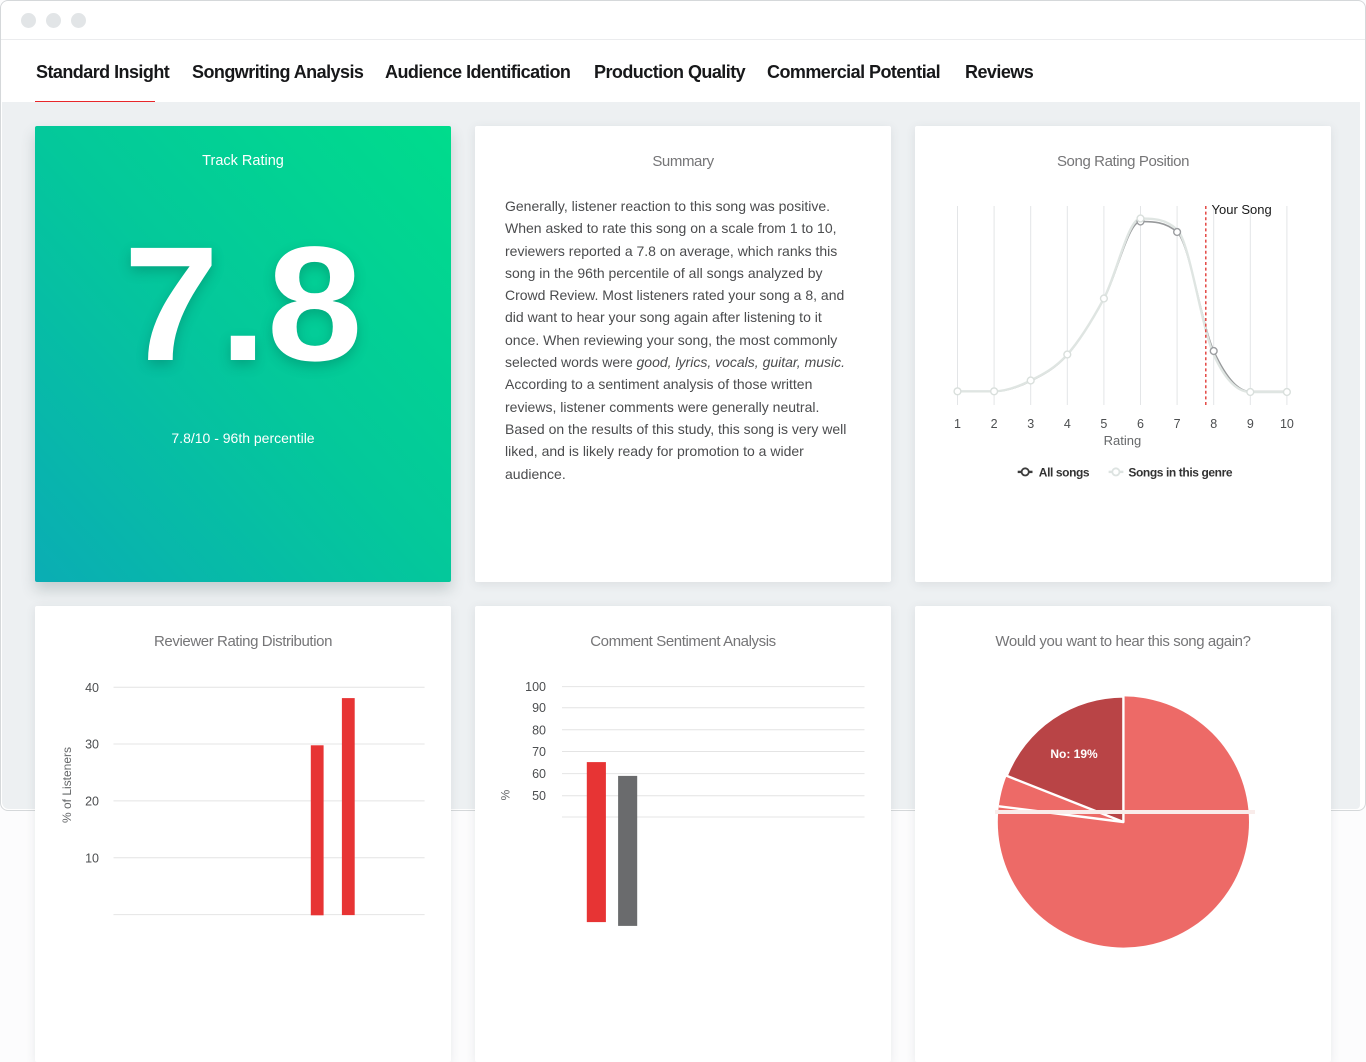  Describe the element at coordinates (1140, 424) in the screenshot. I see `svg-text: 6` at that location.